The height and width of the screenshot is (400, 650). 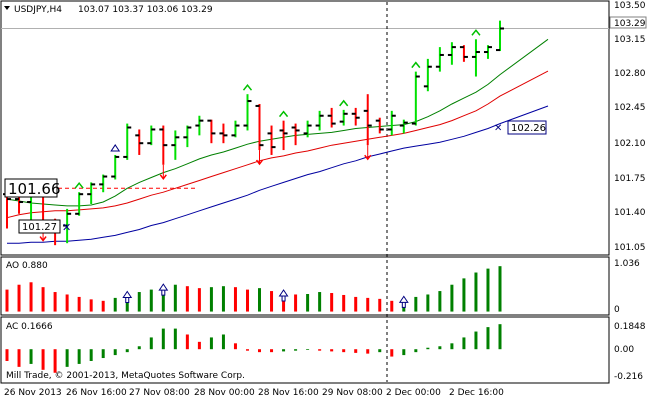 I want to click on ao-scale-zero: 0, so click(x=617, y=310).